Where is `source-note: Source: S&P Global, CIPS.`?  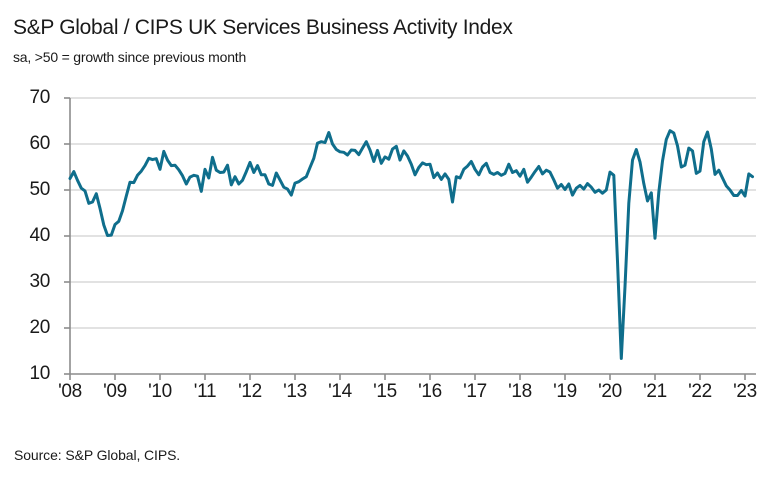 source-note: Source: S&P Global, CIPS. is located at coordinates (97, 455).